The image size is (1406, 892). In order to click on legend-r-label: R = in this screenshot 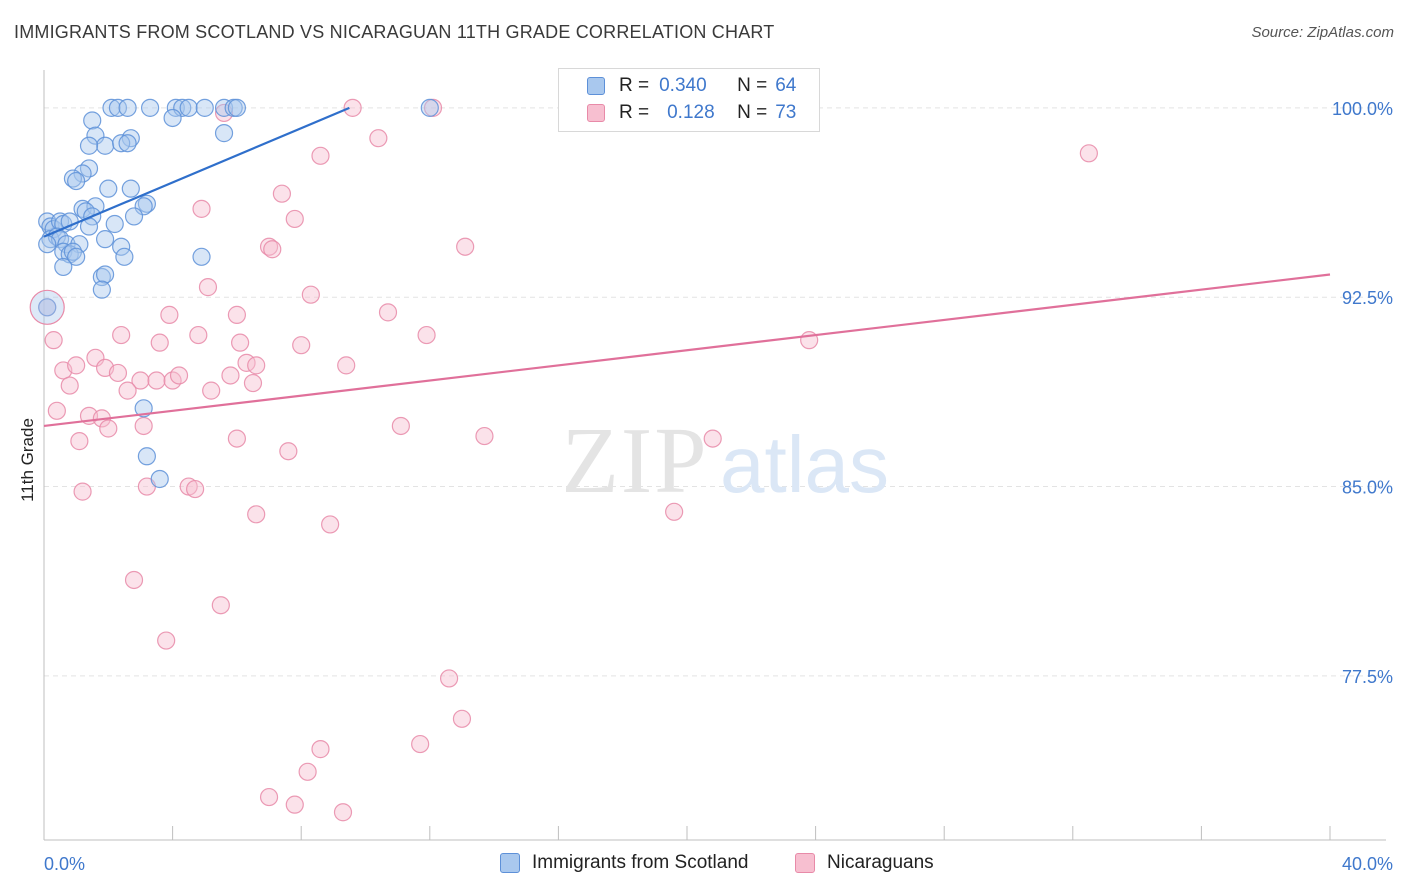, I will do `click(634, 85)`.